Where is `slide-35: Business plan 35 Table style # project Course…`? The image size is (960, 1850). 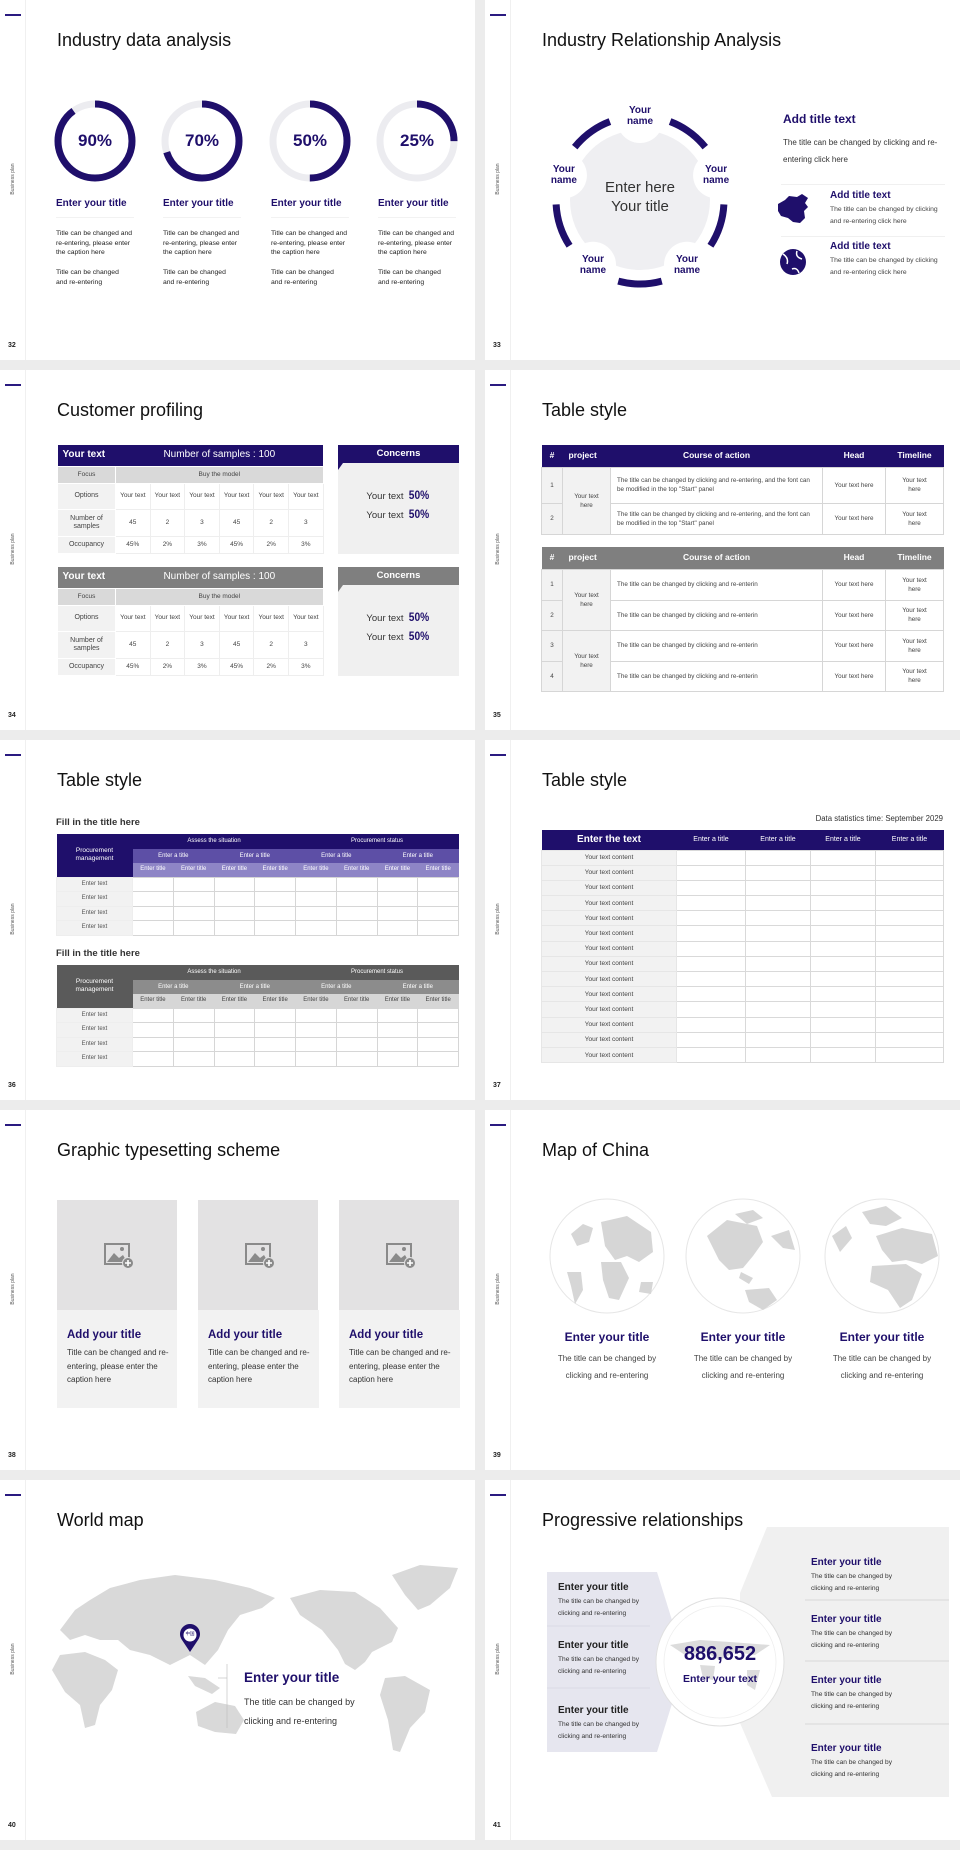
slide-35: Business plan 35 Table style # project Course… is located at coordinates (722, 550).